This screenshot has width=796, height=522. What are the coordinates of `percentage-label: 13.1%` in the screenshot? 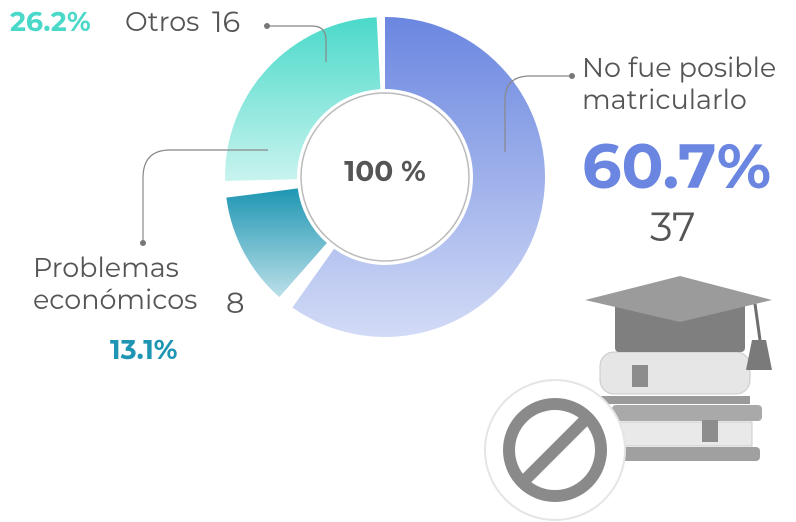 It's located at (144, 349).